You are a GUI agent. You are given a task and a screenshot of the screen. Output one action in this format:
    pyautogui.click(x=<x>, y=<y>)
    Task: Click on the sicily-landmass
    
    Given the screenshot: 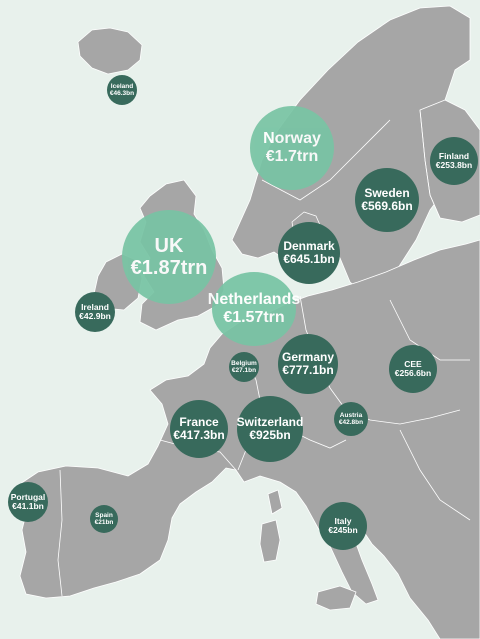 What is the action you would take?
    pyautogui.click(x=336, y=598)
    